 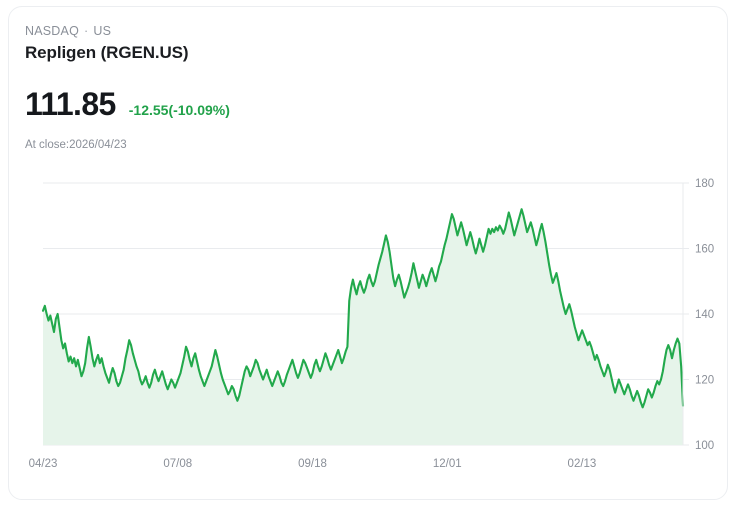 What do you see at coordinates (582, 464) in the screenshot?
I see `x-axis-label: 02/13` at bounding box center [582, 464].